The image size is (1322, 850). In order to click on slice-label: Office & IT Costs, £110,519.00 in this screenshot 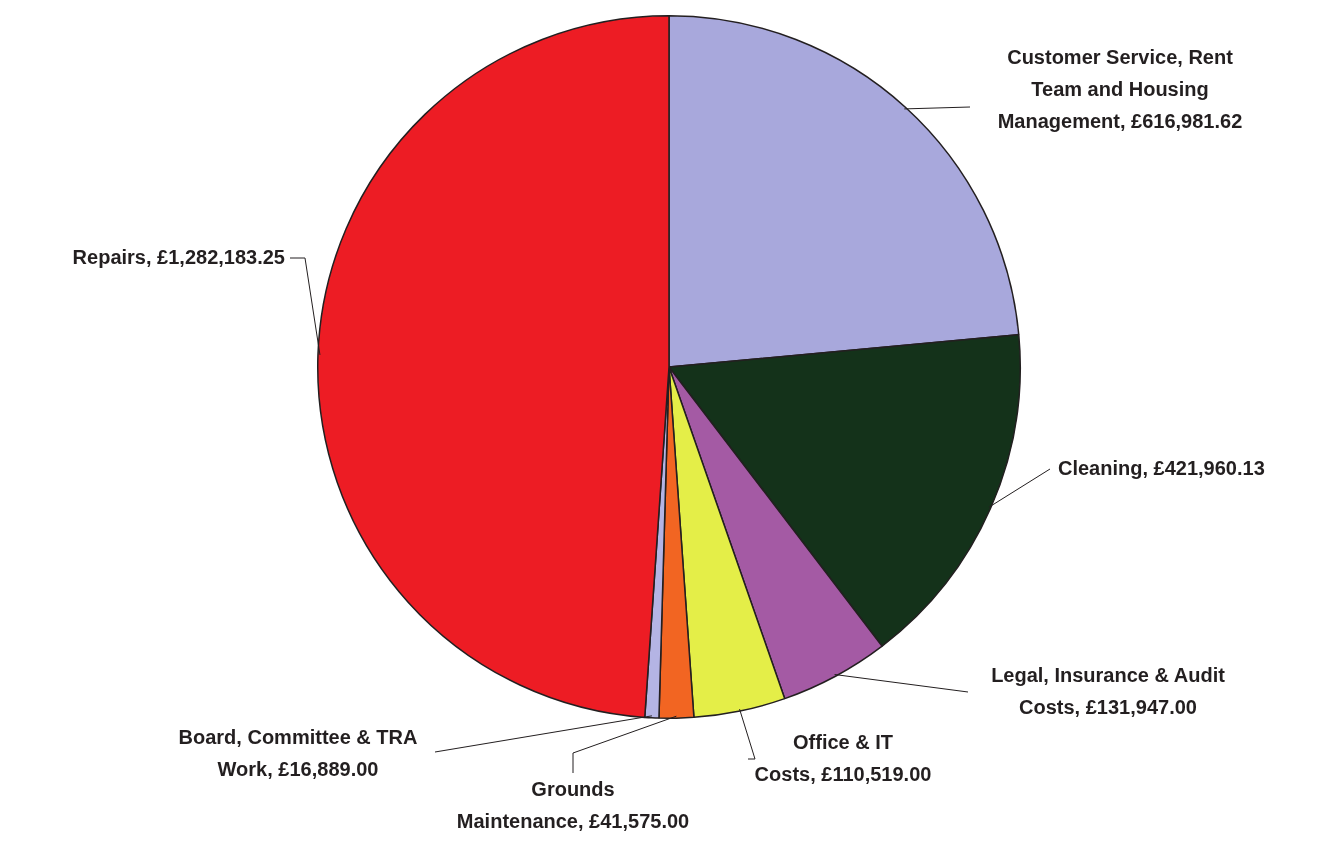, I will do `click(843, 757)`.